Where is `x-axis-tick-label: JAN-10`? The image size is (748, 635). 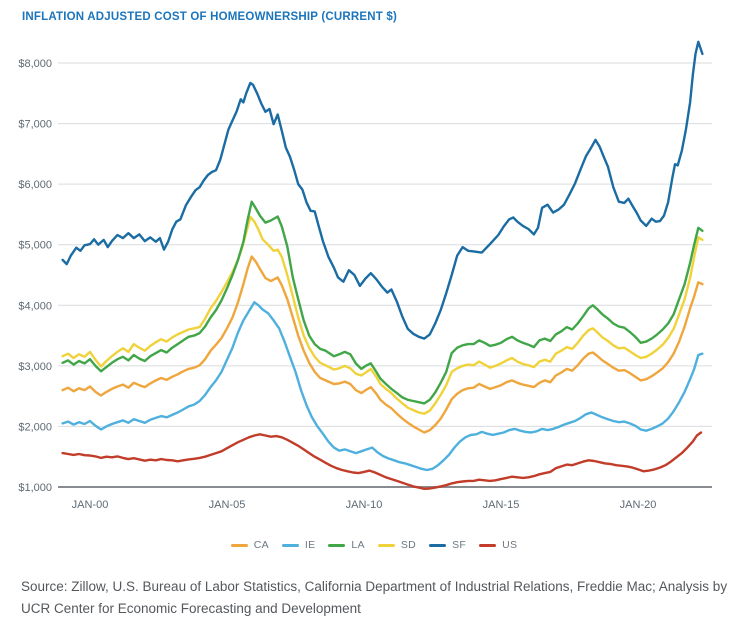
x-axis-tick-label: JAN-10 is located at coordinates (364, 505).